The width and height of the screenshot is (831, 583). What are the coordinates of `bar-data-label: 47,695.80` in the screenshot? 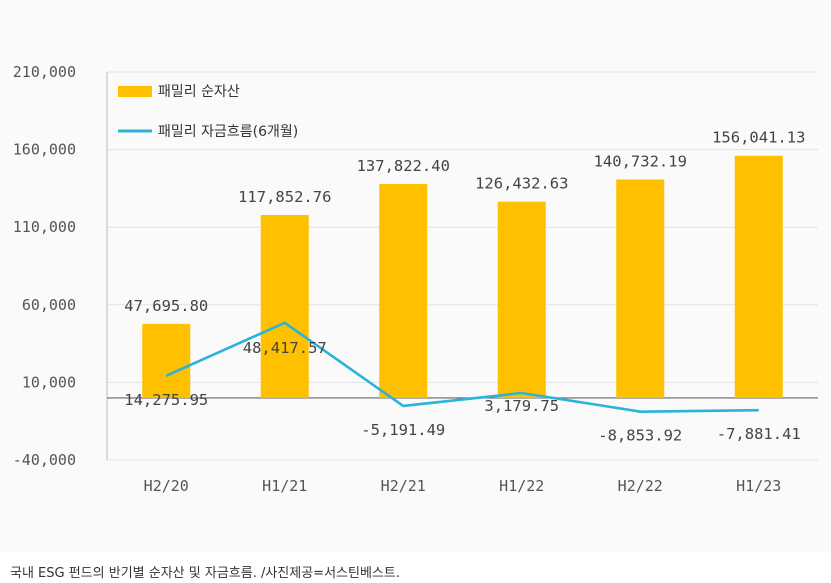 It's located at (166, 306).